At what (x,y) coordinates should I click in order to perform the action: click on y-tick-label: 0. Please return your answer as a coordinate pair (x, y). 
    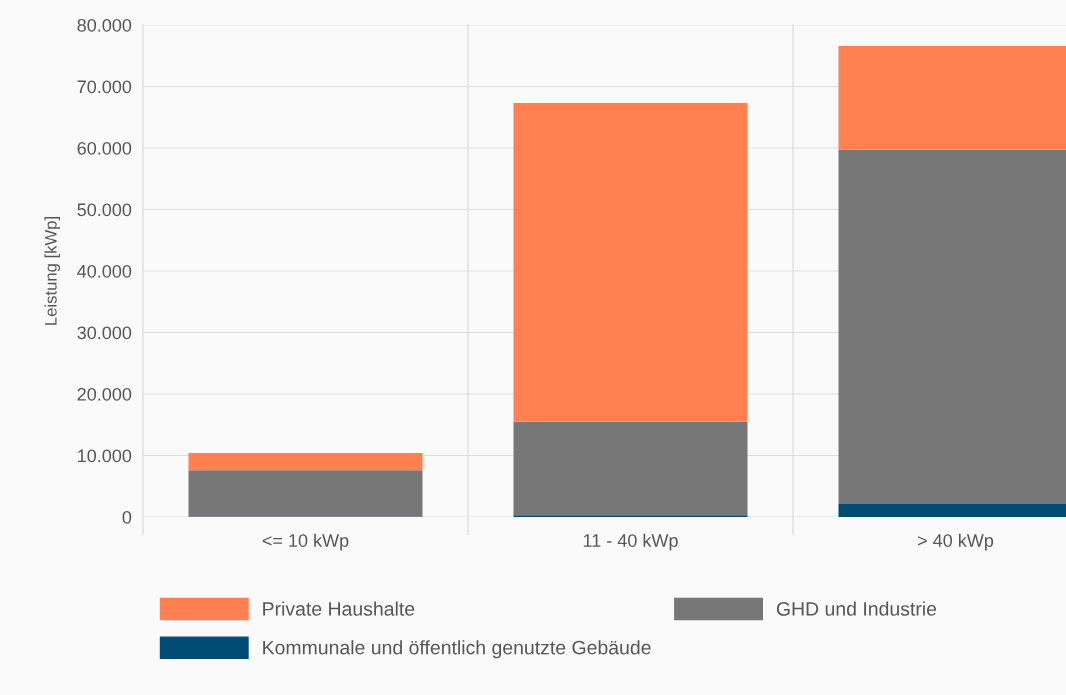
    Looking at the image, I should click on (127, 517).